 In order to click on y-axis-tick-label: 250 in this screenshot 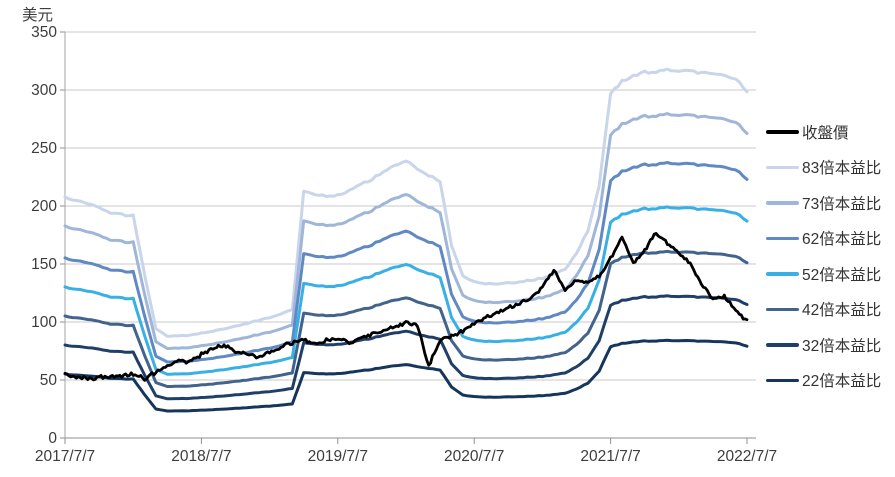, I will do `click(44, 148)`.